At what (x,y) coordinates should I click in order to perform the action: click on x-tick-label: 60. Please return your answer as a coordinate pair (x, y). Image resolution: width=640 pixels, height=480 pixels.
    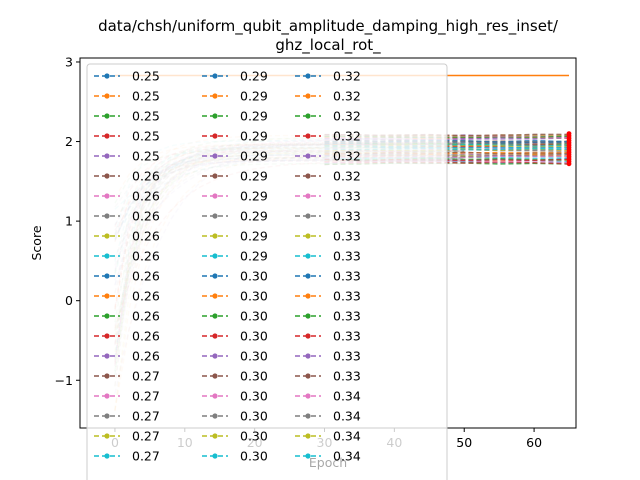
    Looking at the image, I should click on (534, 442).